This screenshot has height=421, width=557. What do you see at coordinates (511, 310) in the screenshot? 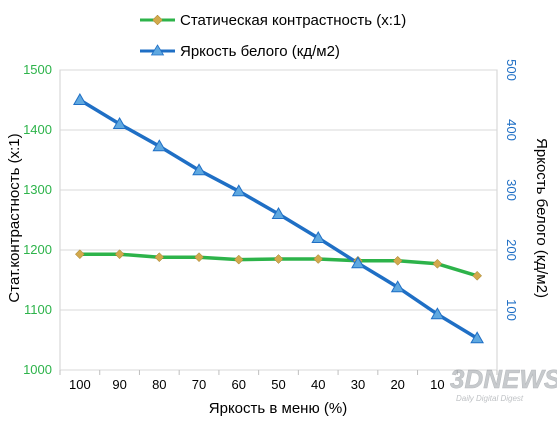
I see `y-right-tick-label: 100` at bounding box center [511, 310].